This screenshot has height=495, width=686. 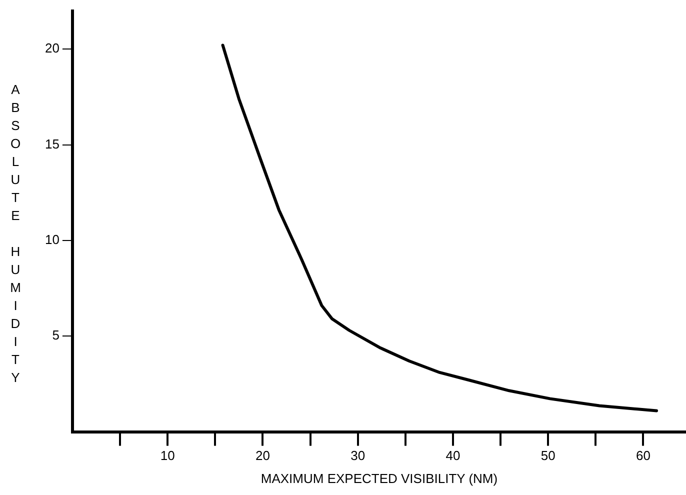 I want to click on y-tick-label: 20, so click(x=52, y=48).